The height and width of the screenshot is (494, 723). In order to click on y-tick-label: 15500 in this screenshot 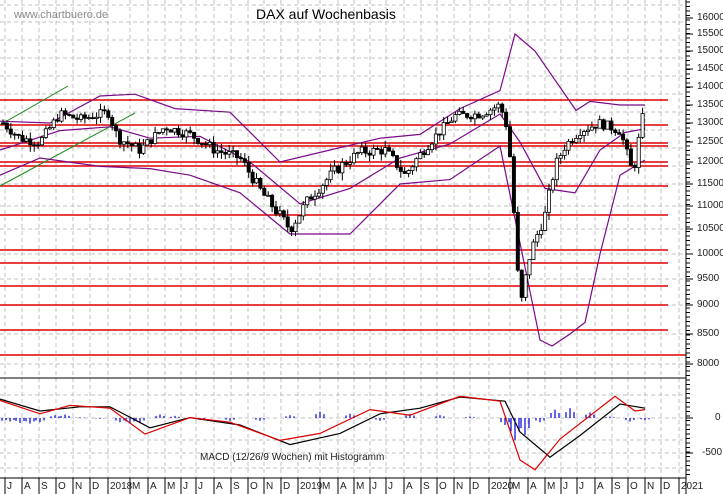, I will do `click(710, 33)`.